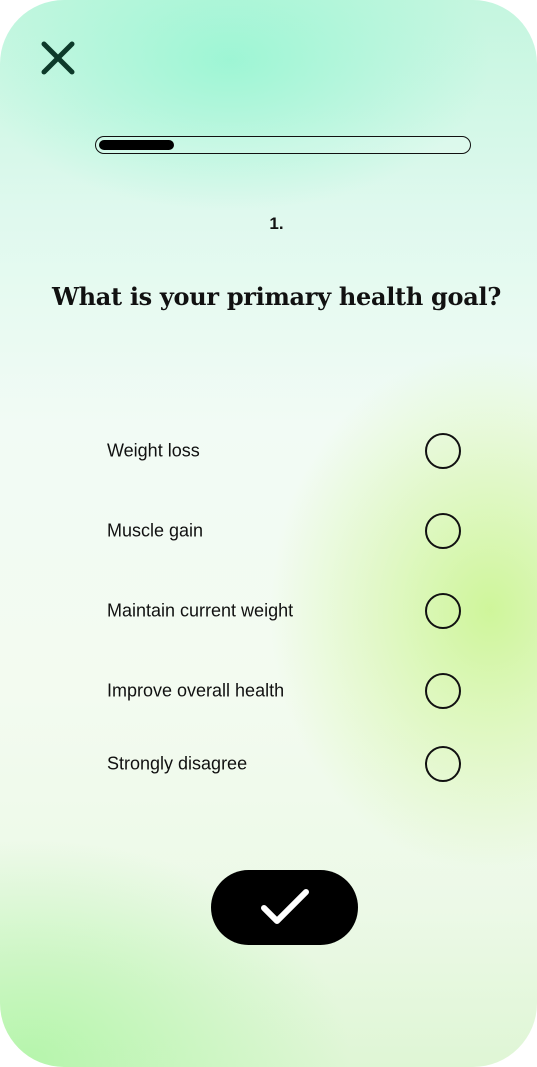  What do you see at coordinates (276, 296) in the screenshot?
I see `question-title: What is your primary health goal?` at bounding box center [276, 296].